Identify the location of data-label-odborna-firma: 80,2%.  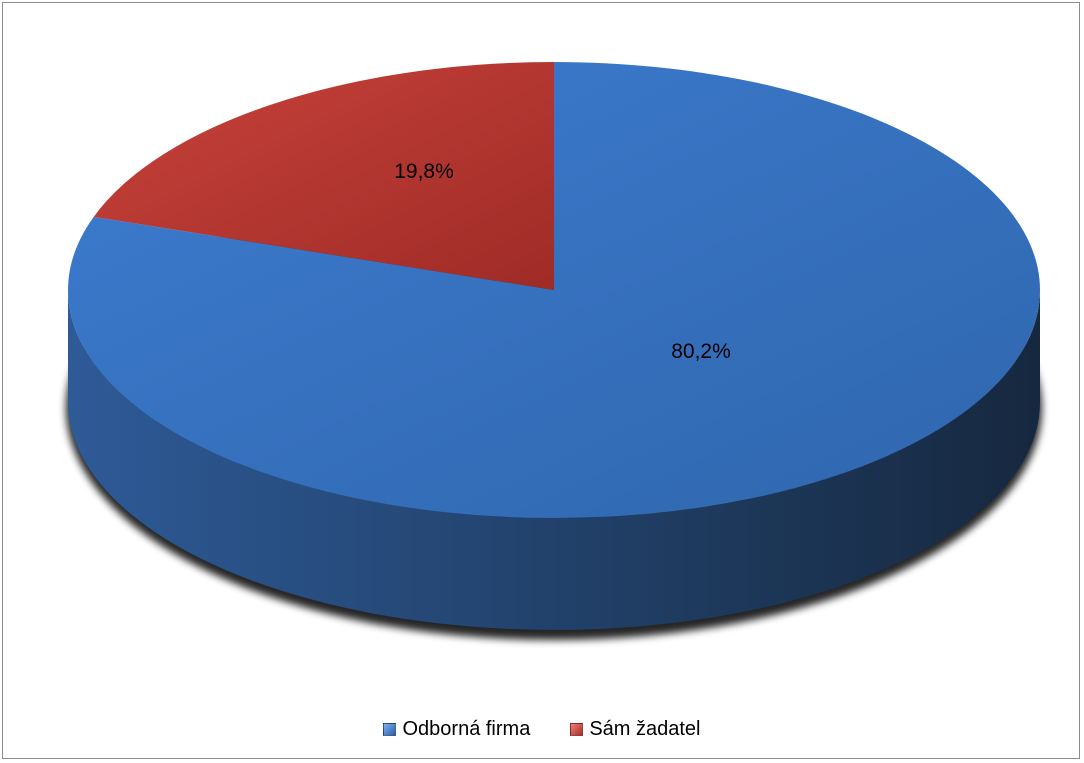
(701, 351).